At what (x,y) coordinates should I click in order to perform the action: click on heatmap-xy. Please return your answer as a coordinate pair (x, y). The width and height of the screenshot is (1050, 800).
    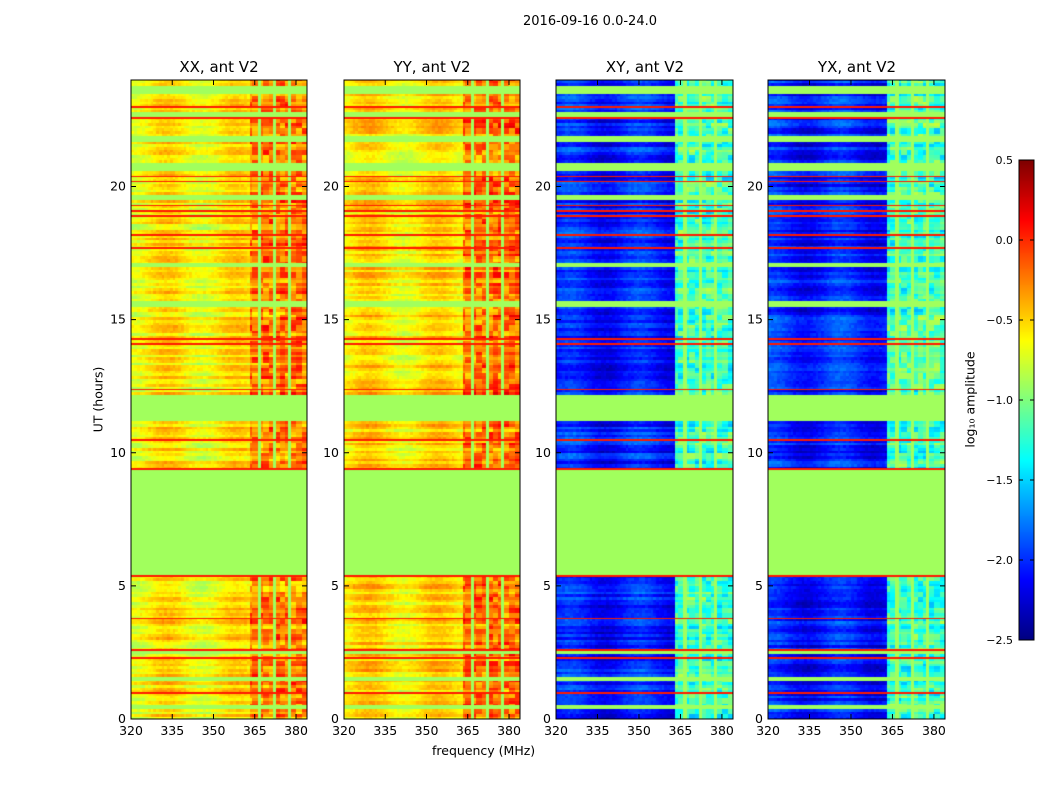
    Looking at the image, I should click on (644, 399).